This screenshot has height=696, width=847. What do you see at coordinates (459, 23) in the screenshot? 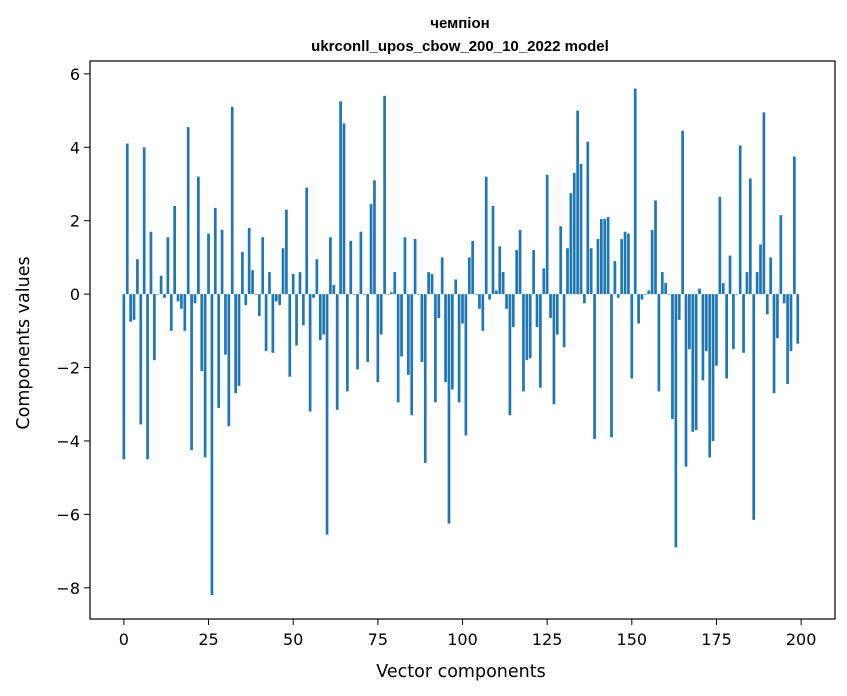
I see `chart-title-line1: чемпіон` at bounding box center [459, 23].